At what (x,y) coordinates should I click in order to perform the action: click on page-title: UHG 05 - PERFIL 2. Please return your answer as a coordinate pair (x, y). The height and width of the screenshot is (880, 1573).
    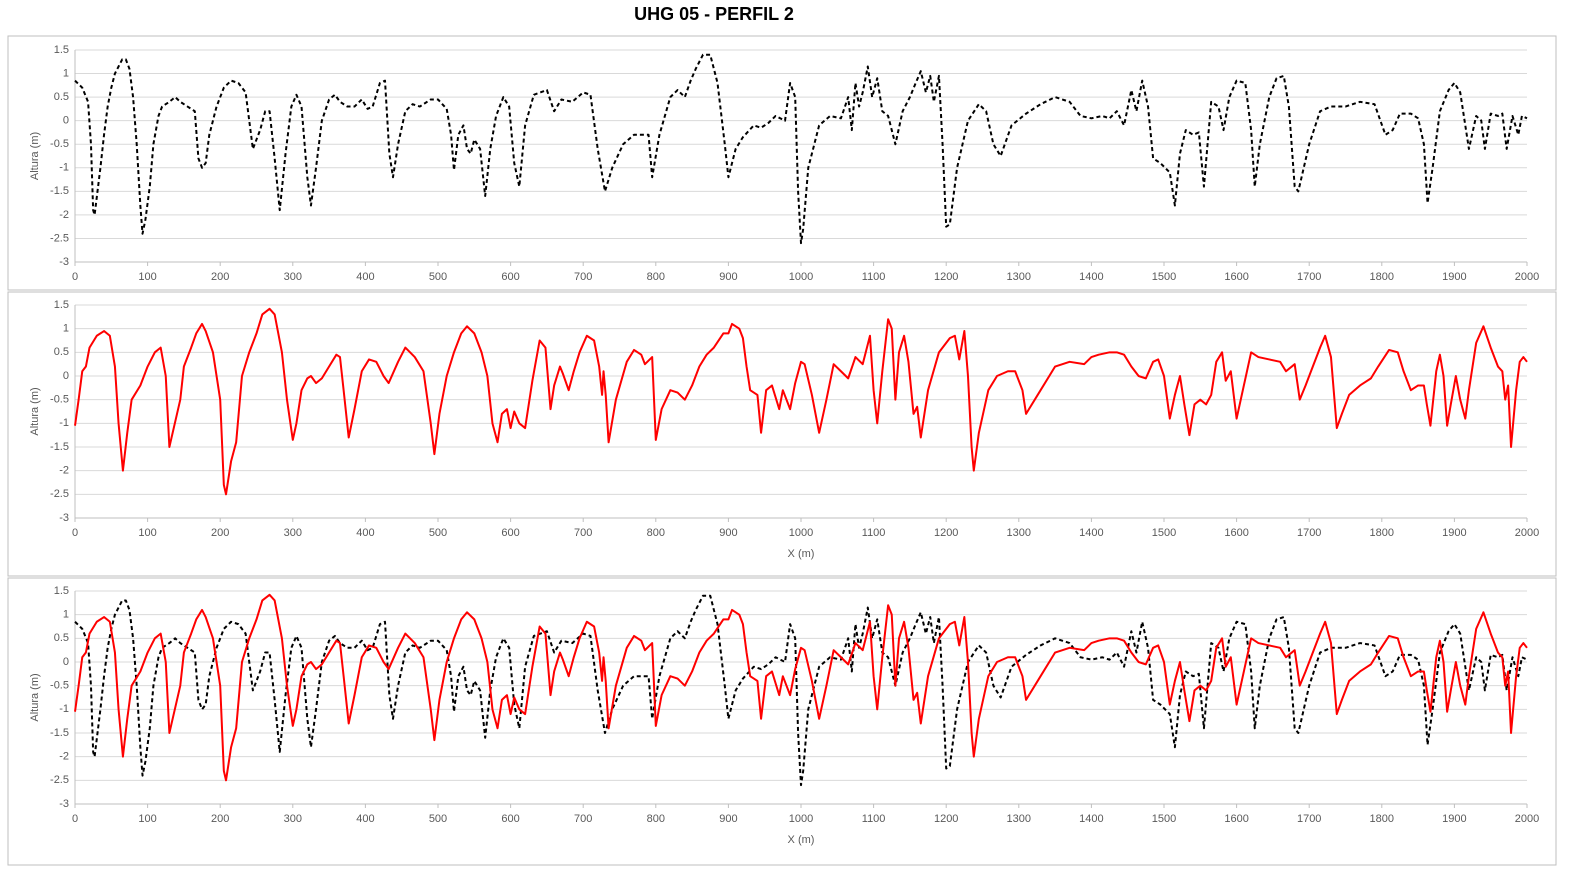
    Looking at the image, I should click on (714, 14).